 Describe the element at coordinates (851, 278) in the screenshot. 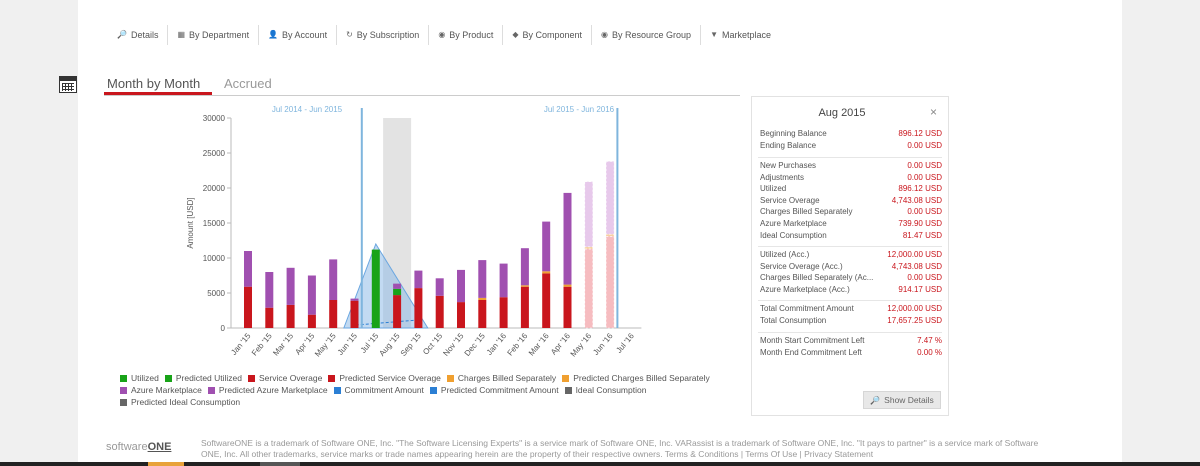

I see `panel-row: Charges Billed Separately (Ac... 0.00 USD` at that location.